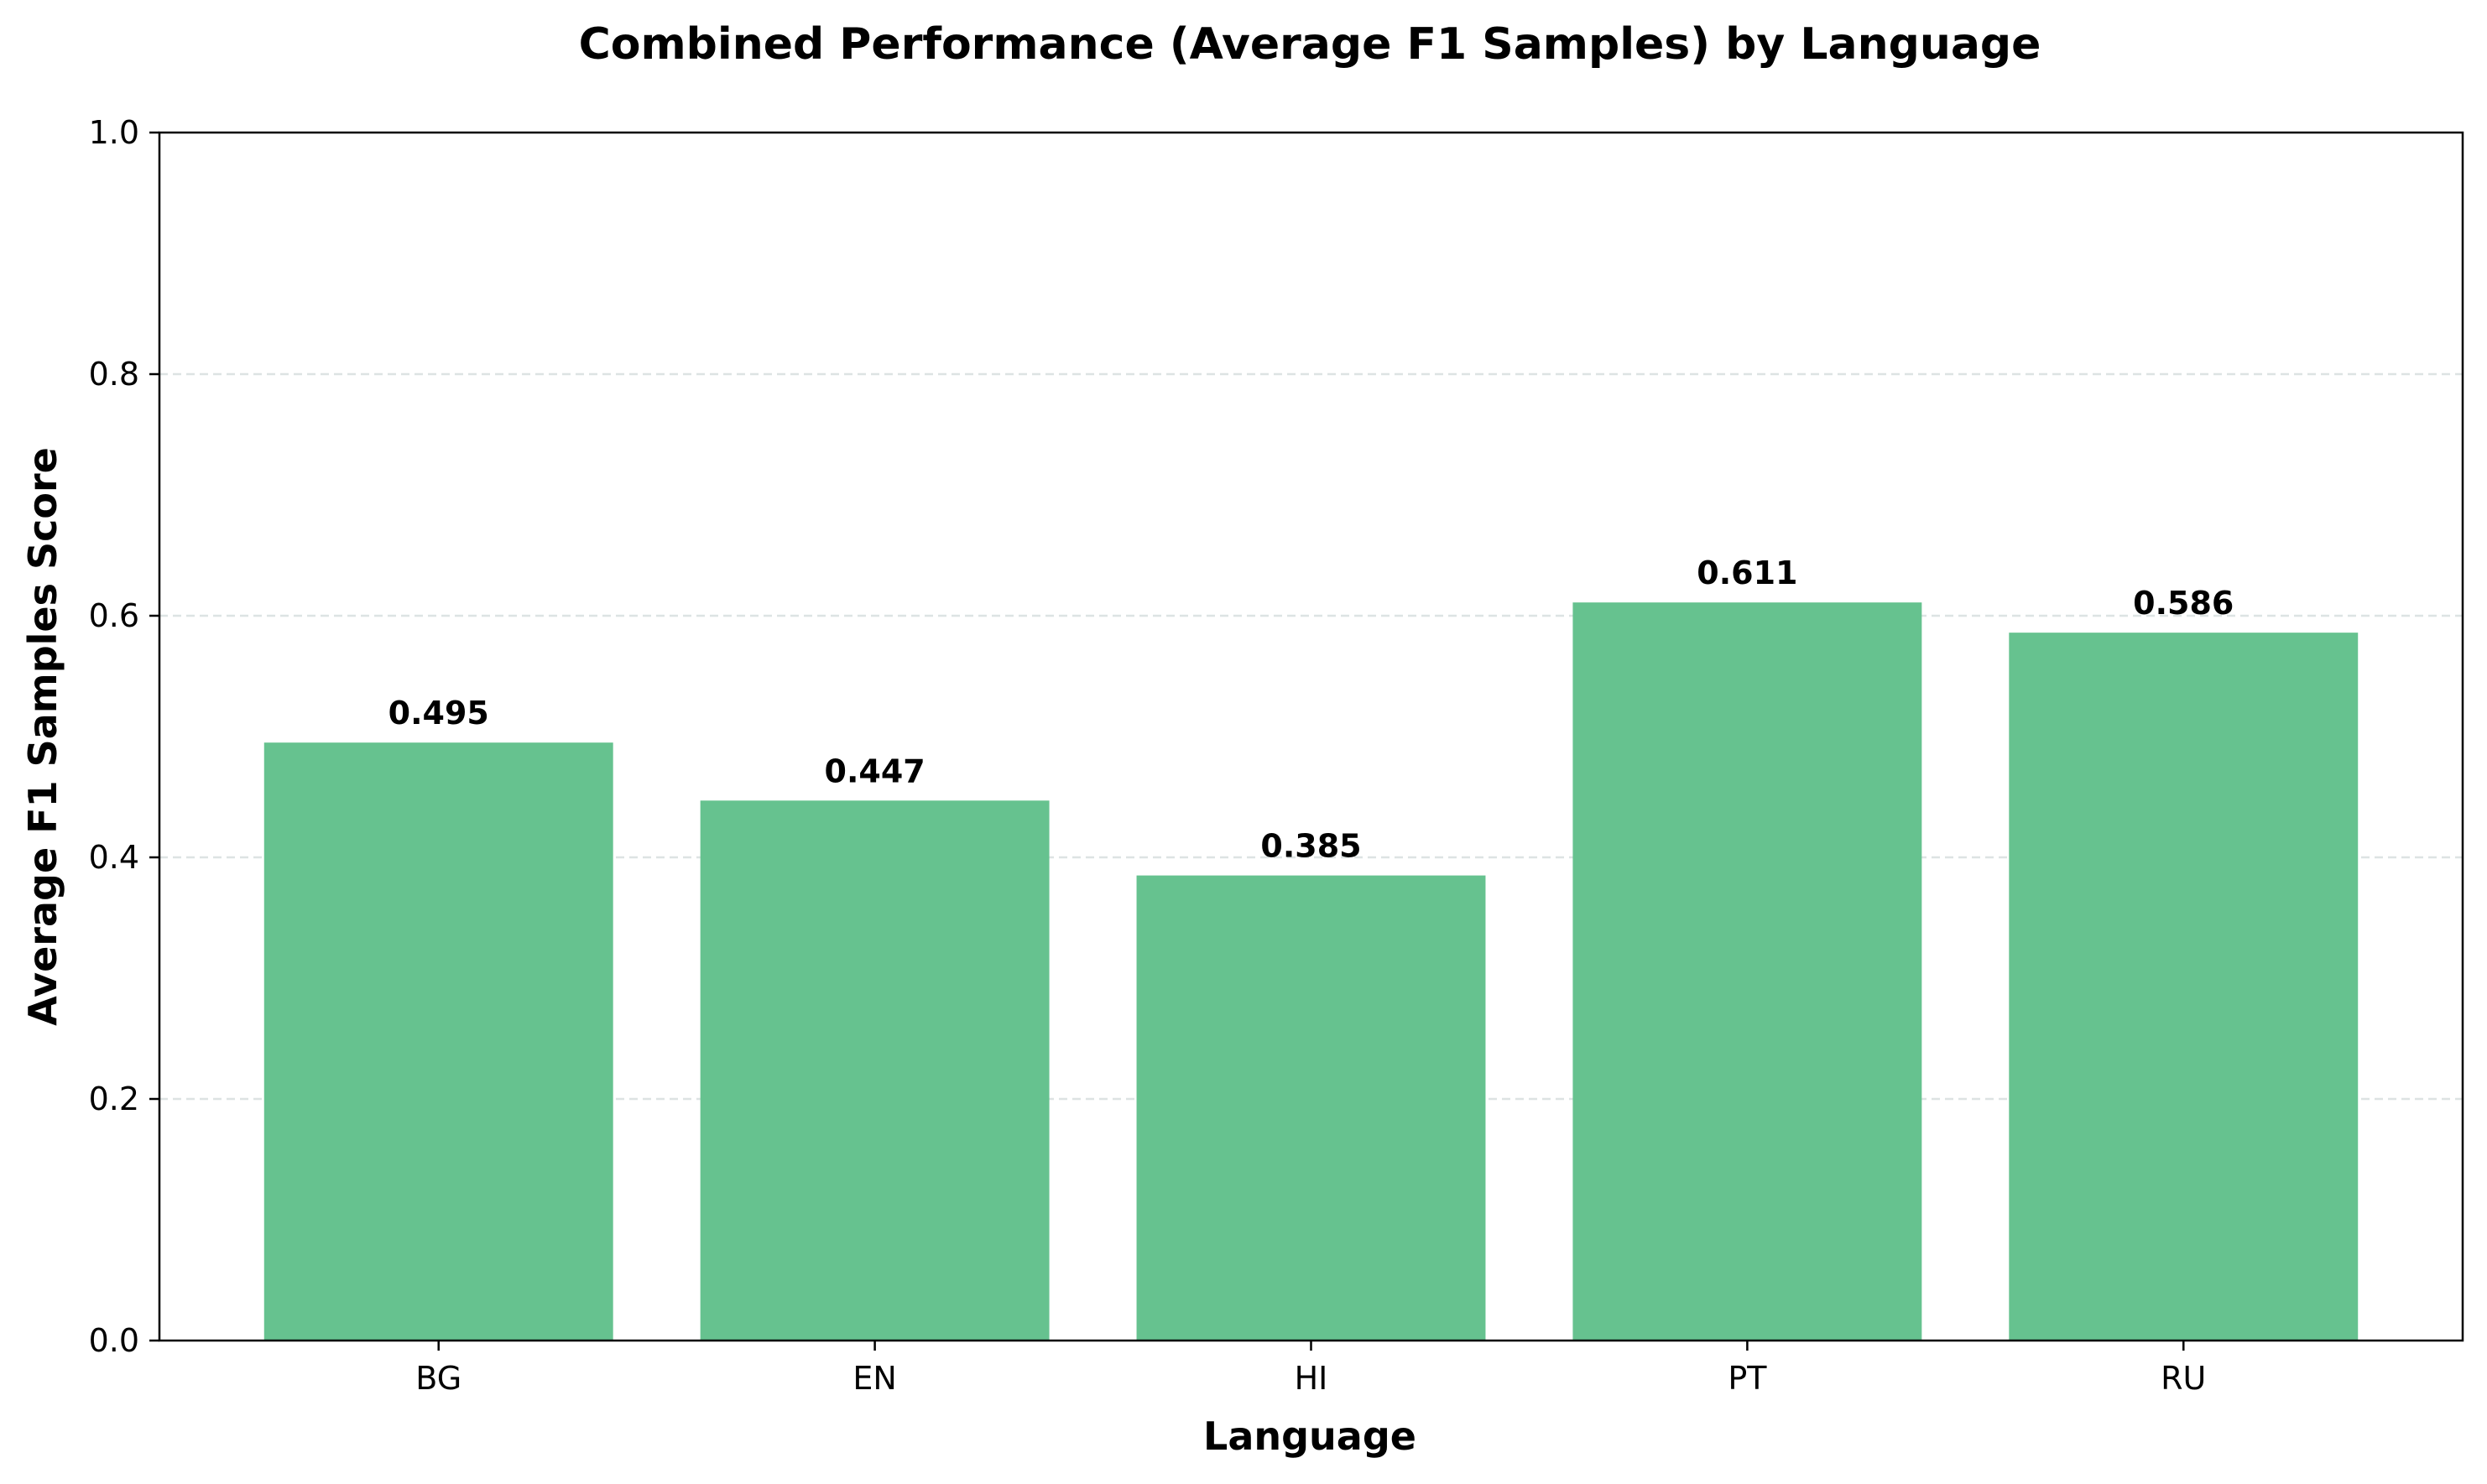  Describe the element at coordinates (875, 770) in the screenshot. I see `value-label-en: 0.447` at that location.